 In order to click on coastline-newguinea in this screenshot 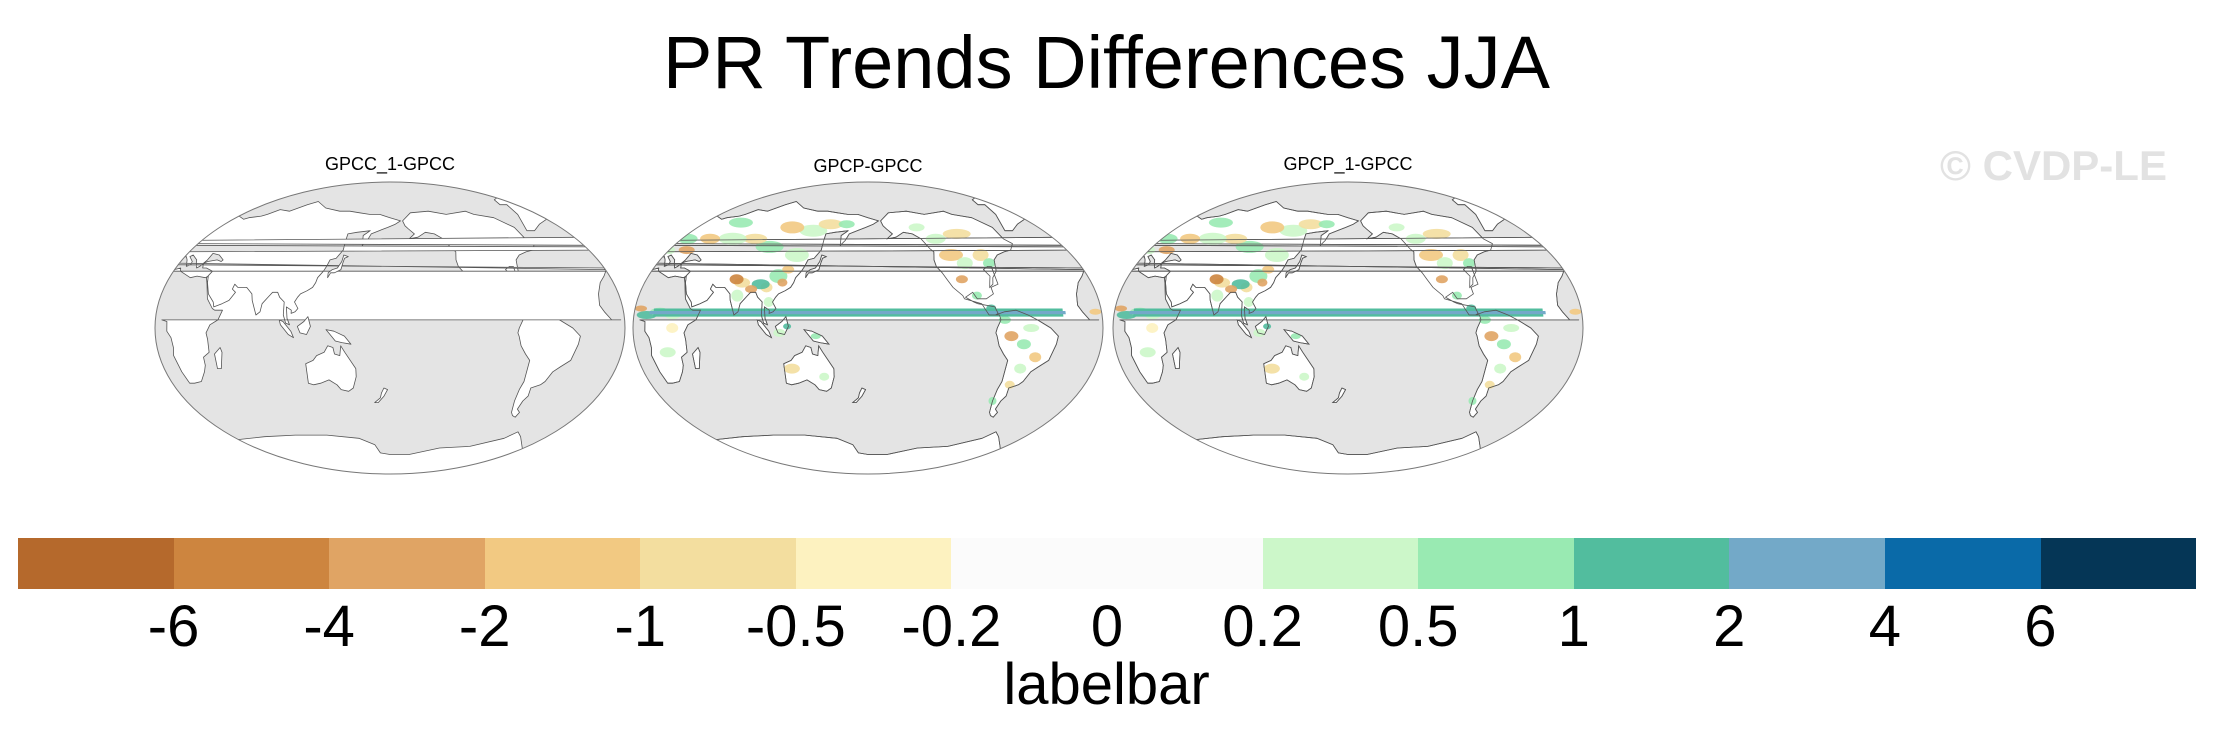, I will do `click(1296, 336)`.